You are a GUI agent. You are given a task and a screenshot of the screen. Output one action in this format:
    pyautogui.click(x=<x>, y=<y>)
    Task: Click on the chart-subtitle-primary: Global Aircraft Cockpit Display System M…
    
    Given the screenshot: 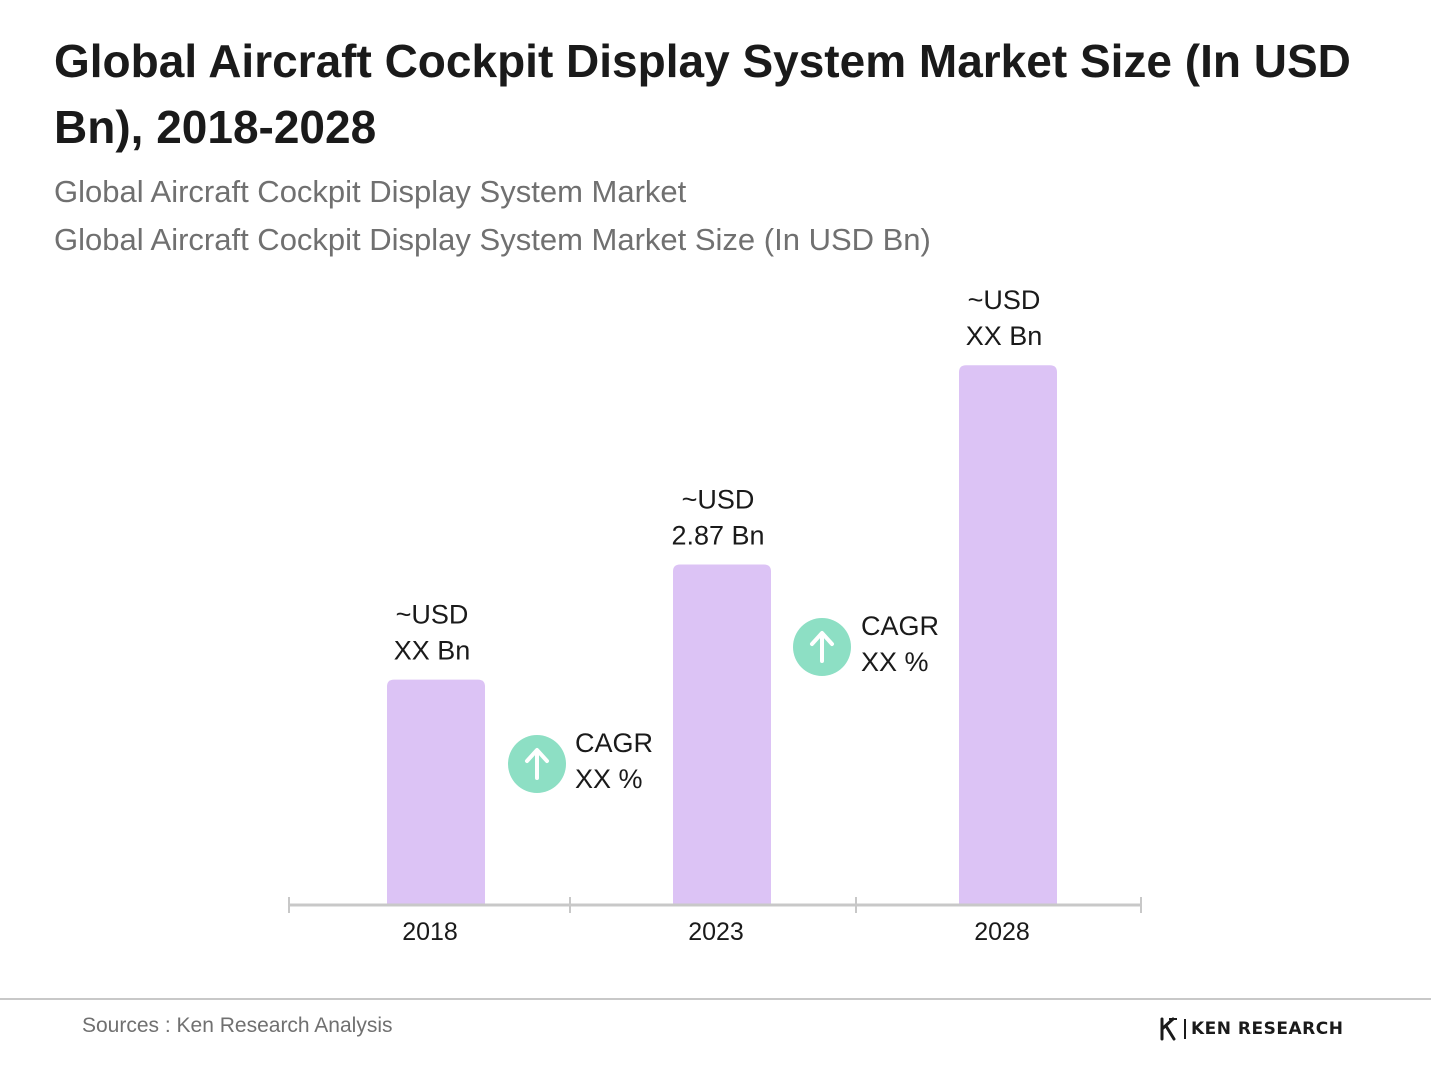 What is the action you would take?
    pyautogui.click(x=370, y=191)
    